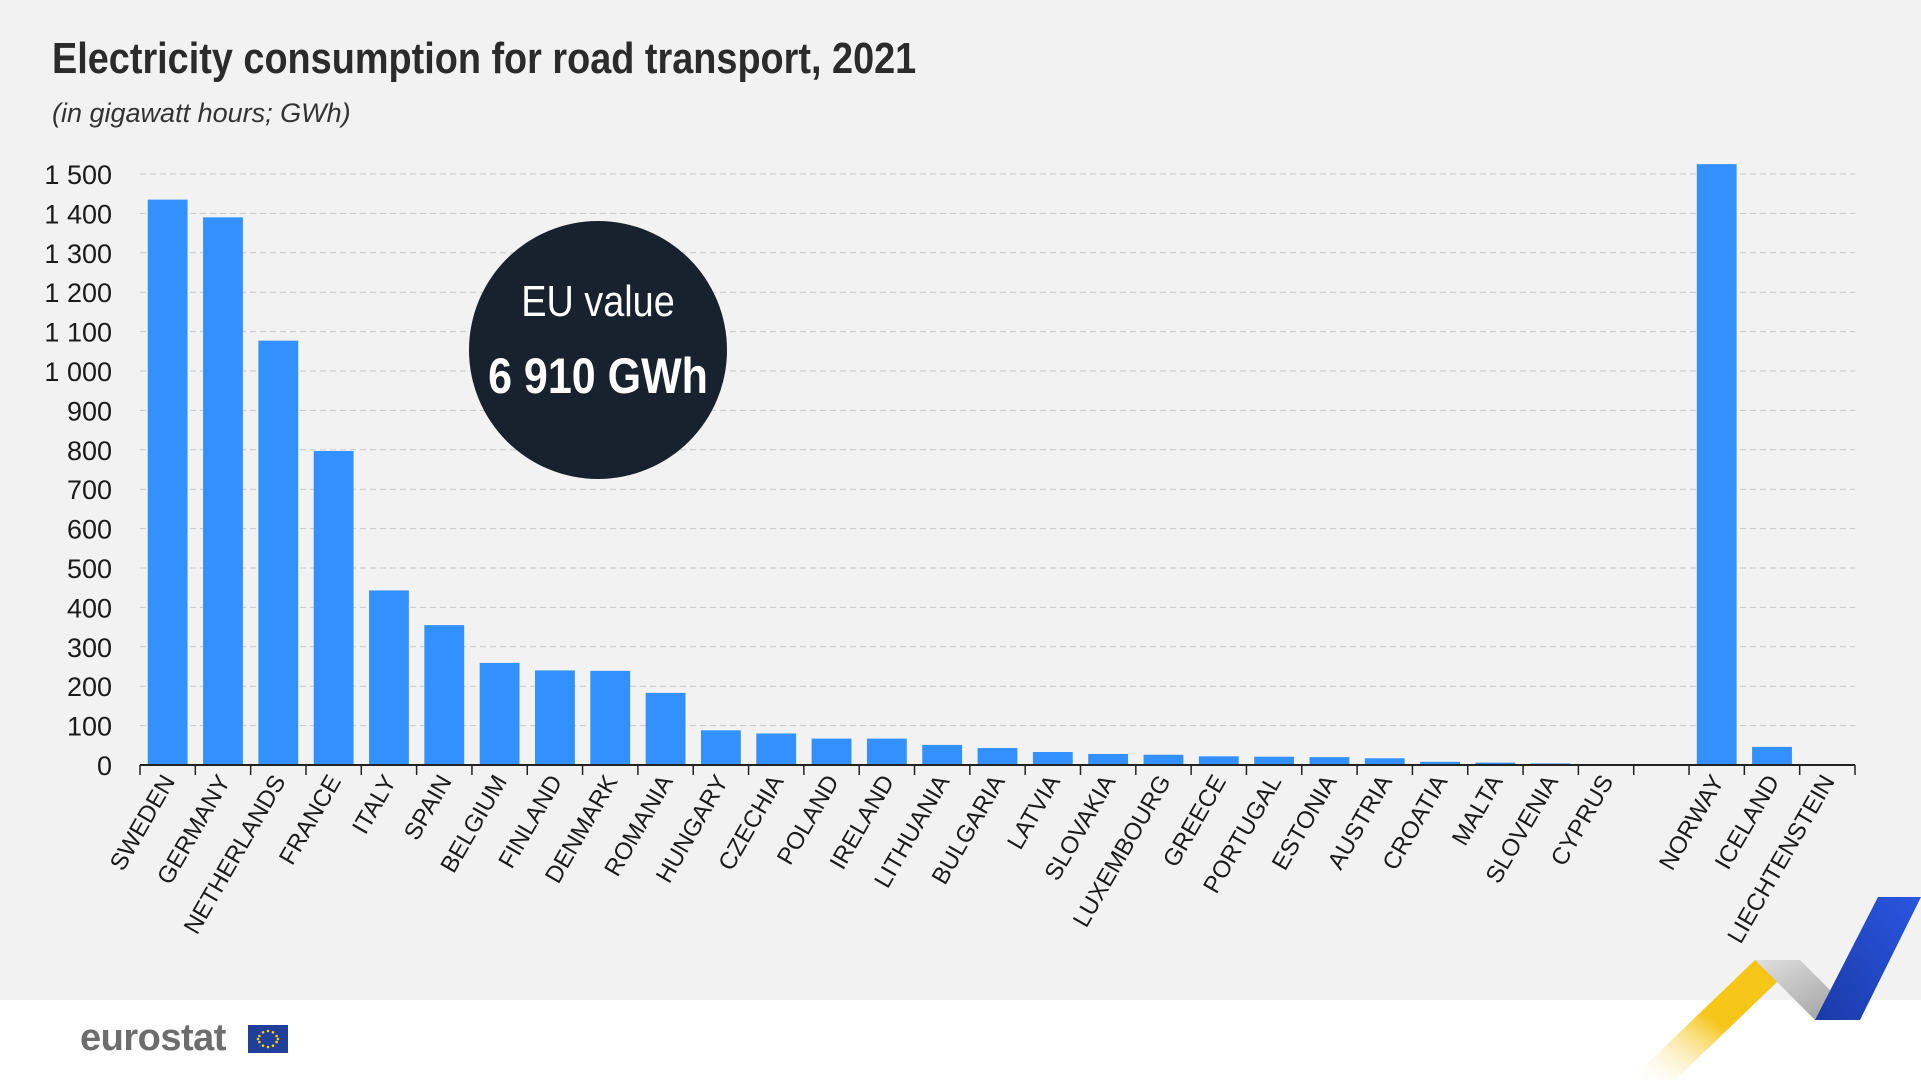 The width and height of the screenshot is (1921, 1080). What do you see at coordinates (960, 1040) in the screenshot?
I see `footer-bar` at bounding box center [960, 1040].